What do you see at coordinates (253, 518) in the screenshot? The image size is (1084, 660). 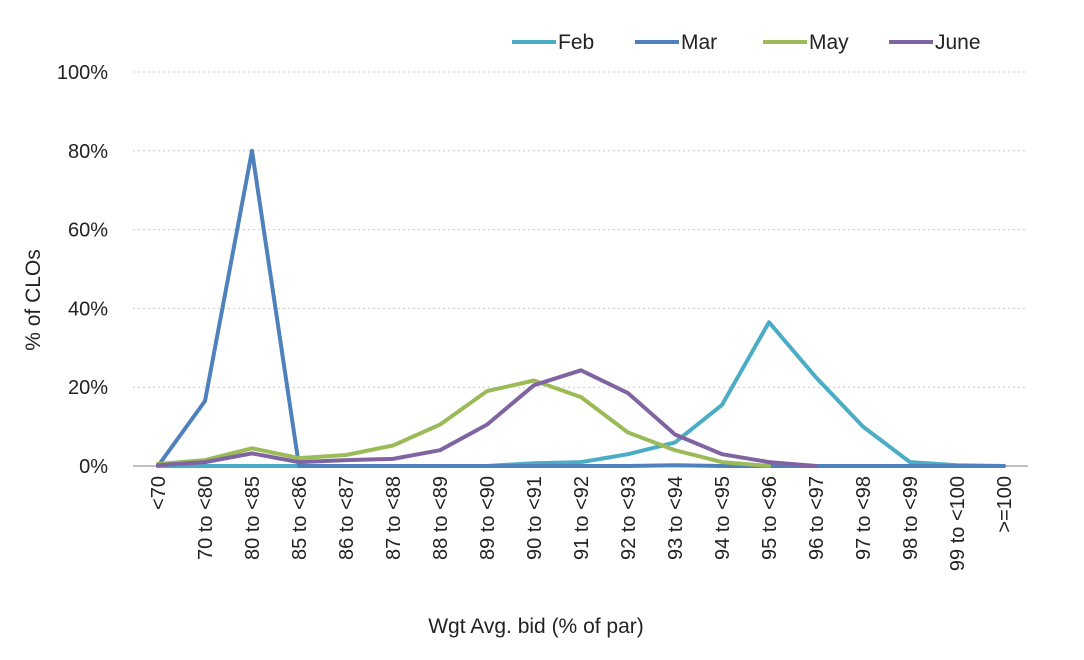 I see `x-tick-label: 80 to <85` at bounding box center [253, 518].